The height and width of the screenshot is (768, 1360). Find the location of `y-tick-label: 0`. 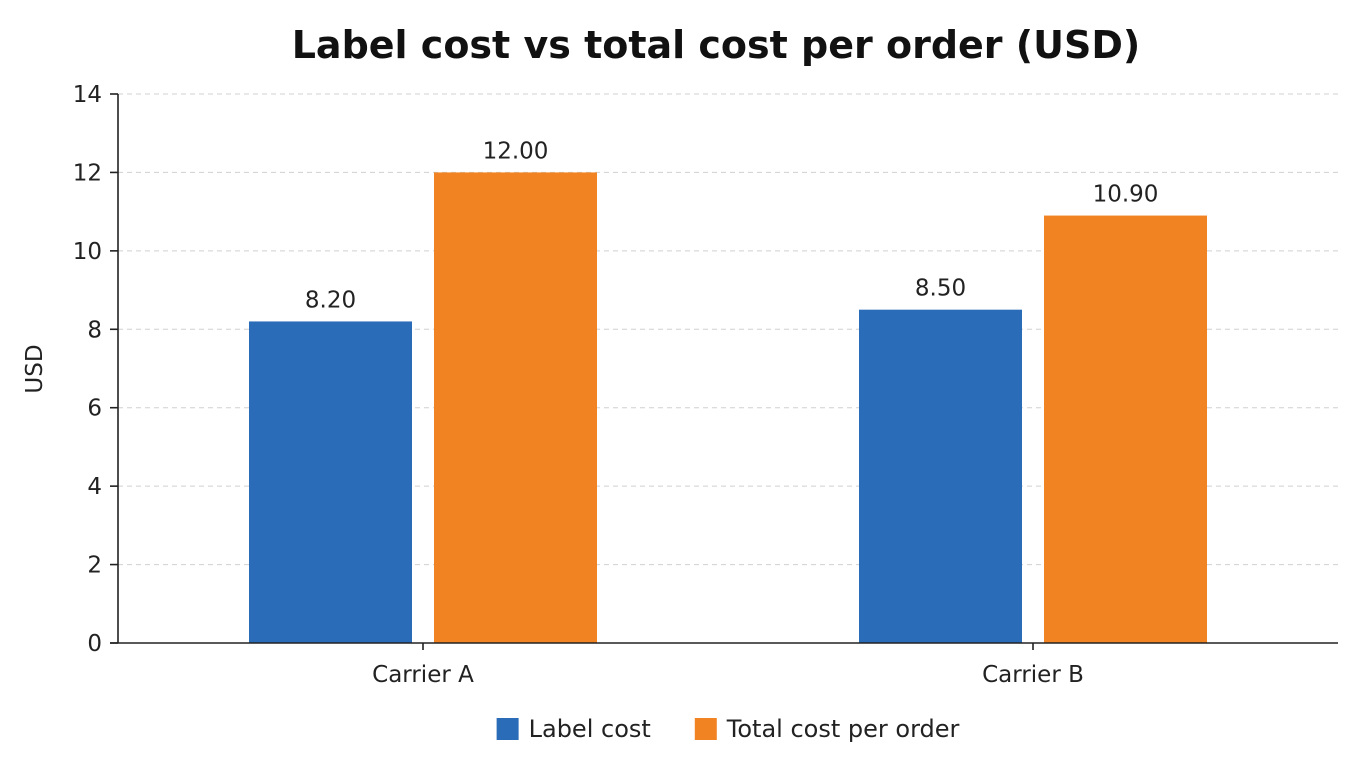

y-tick-label: 0 is located at coordinates (94, 644).